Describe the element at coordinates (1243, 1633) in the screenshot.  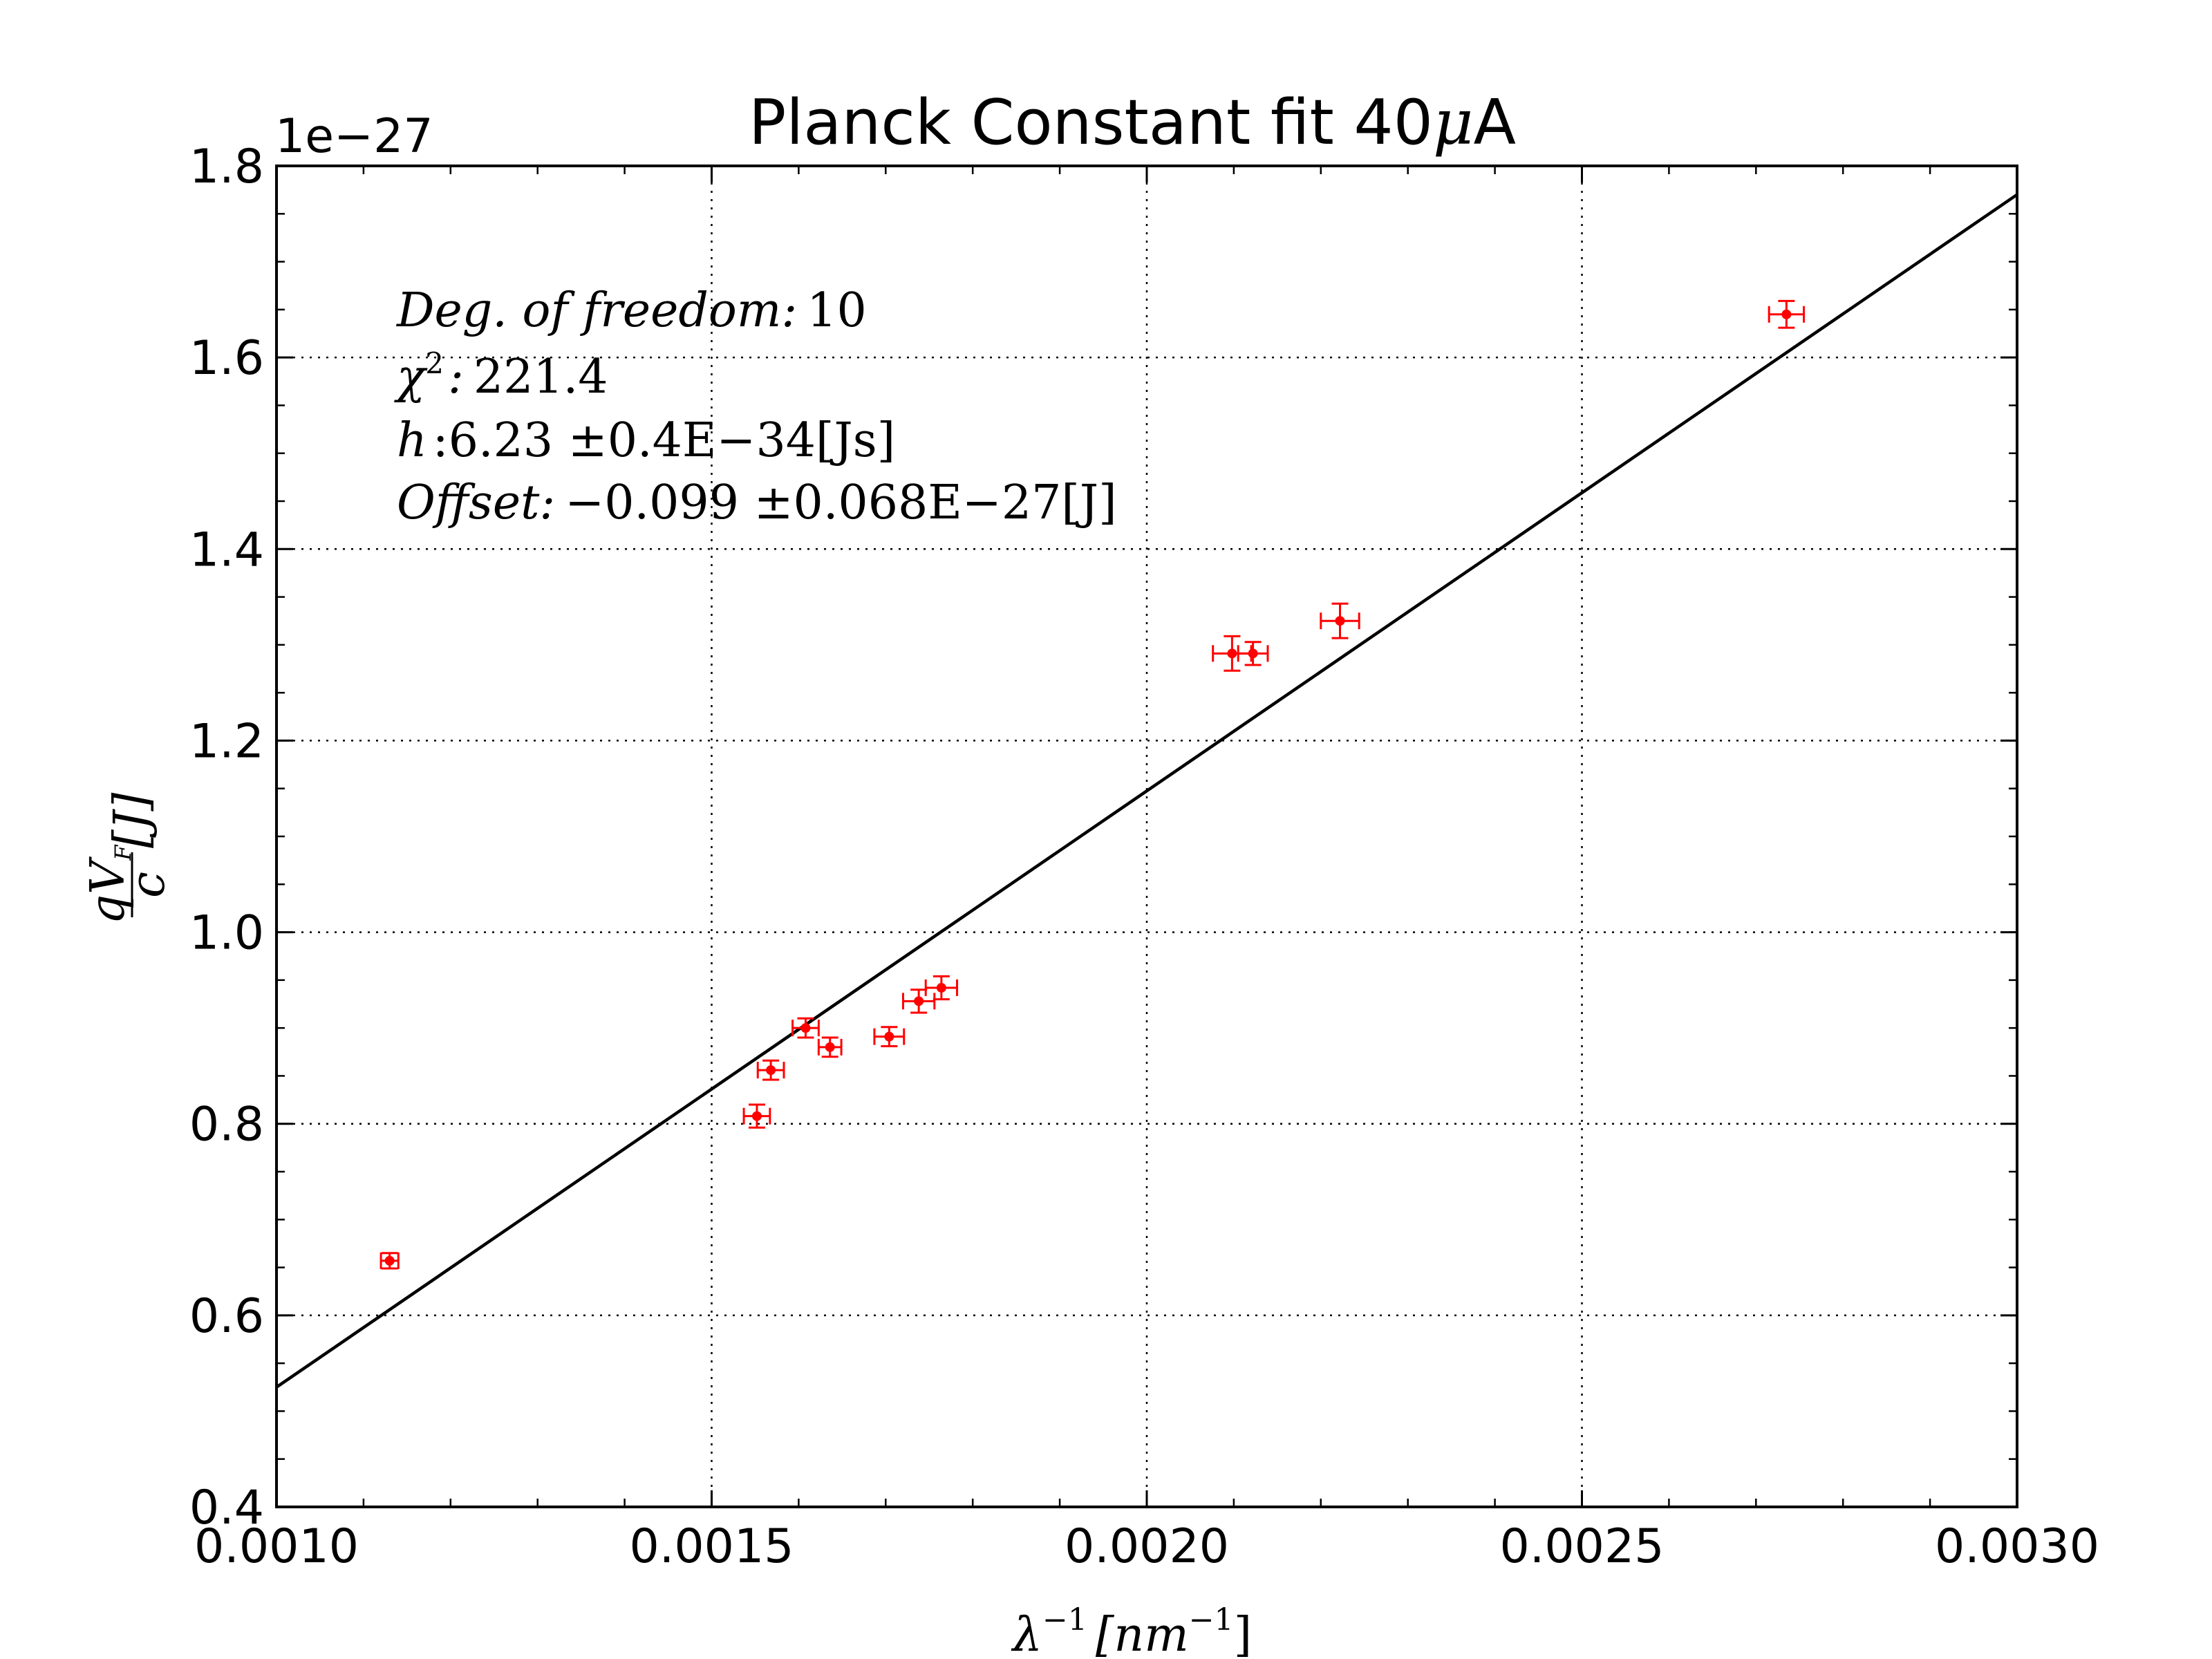
I see `xlabel-close: ]` at that location.